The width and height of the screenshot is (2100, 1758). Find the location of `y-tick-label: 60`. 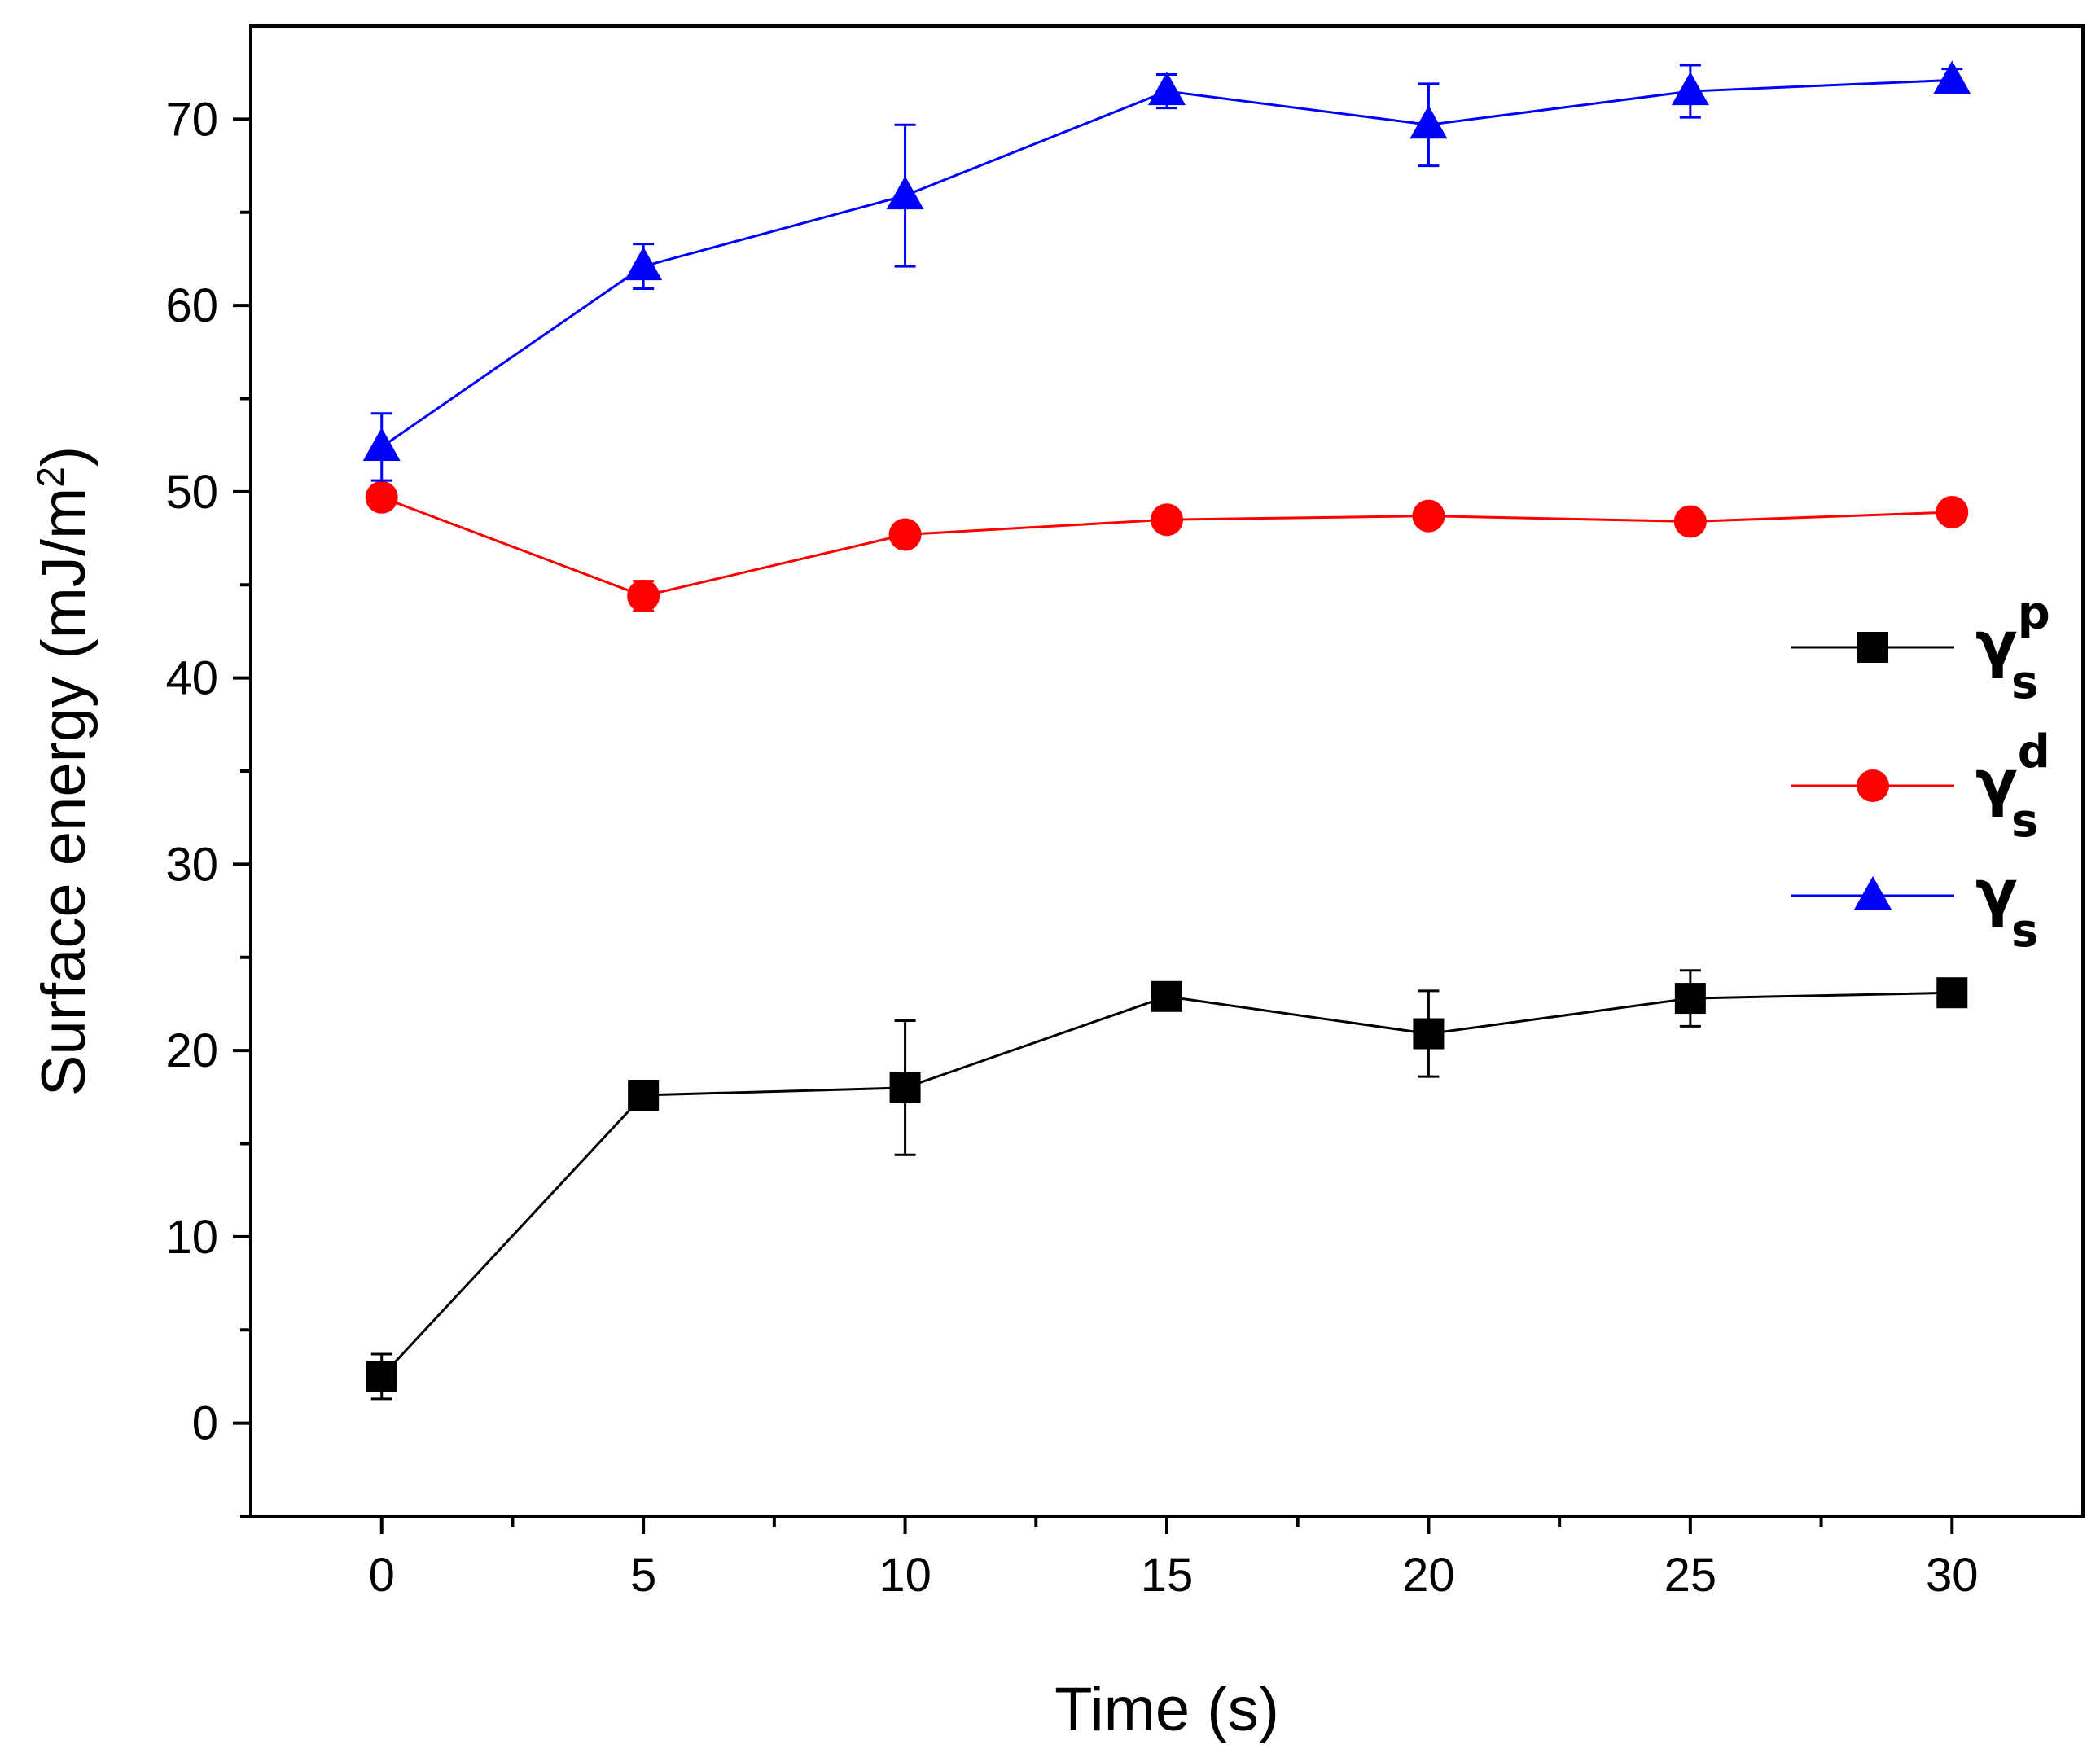

y-tick-label: 60 is located at coordinates (191, 305).